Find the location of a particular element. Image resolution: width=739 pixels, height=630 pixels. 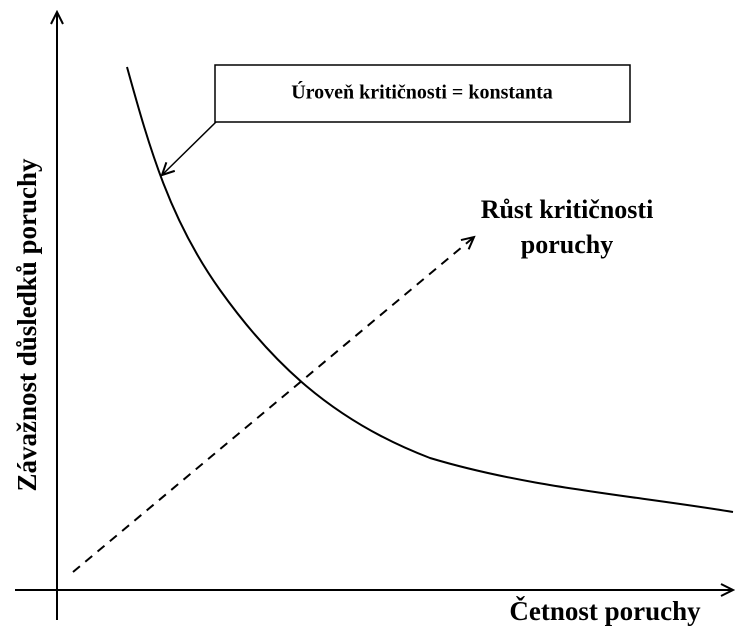

trend-label: Růst kritičnosti is located at coordinates (567, 209).